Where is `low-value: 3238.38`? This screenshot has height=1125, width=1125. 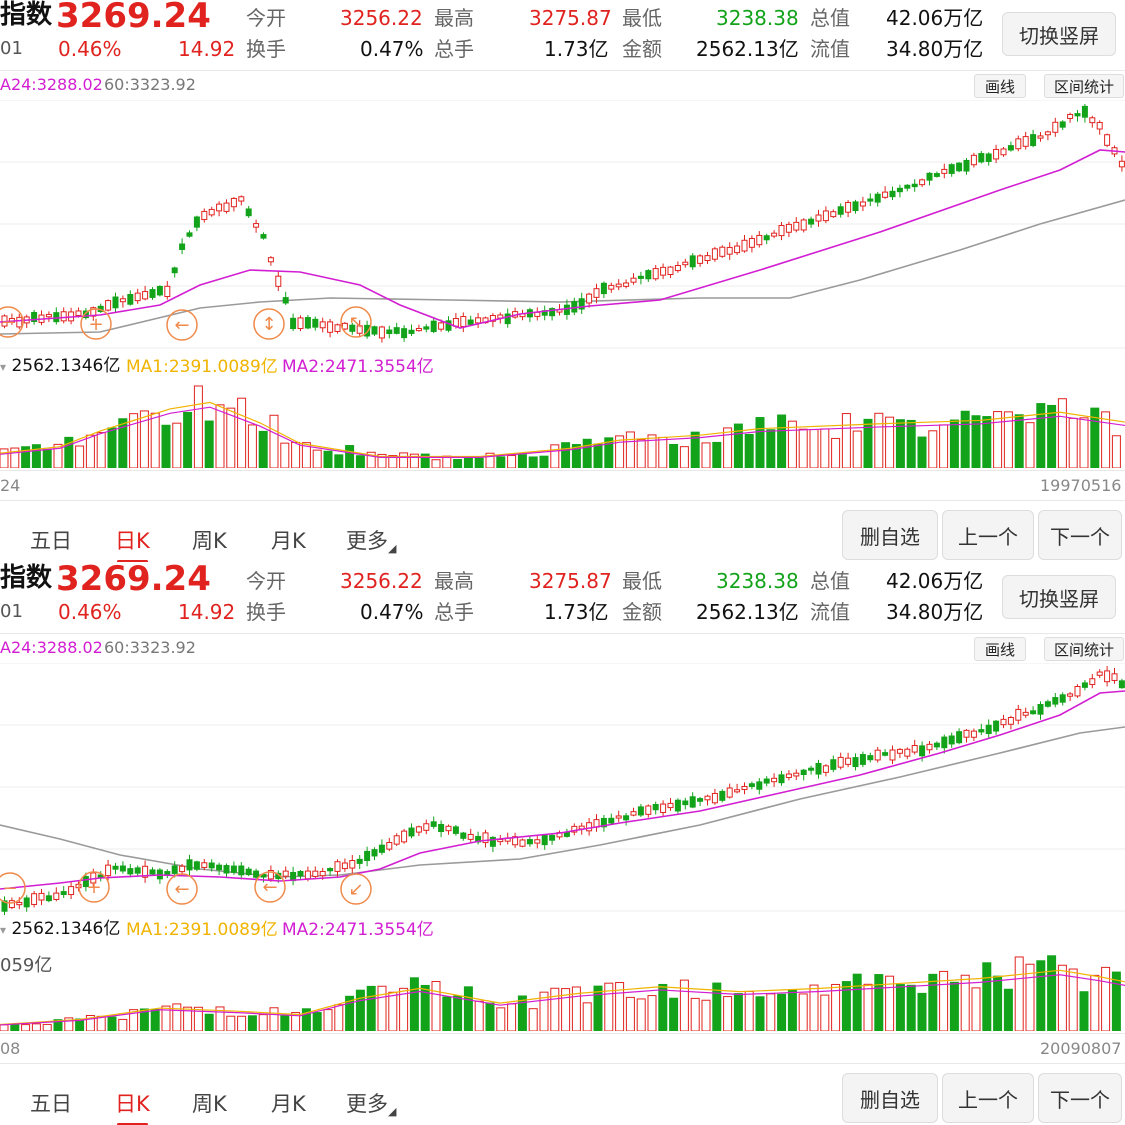
low-value: 3238.38 is located at coordinates (757, 581).